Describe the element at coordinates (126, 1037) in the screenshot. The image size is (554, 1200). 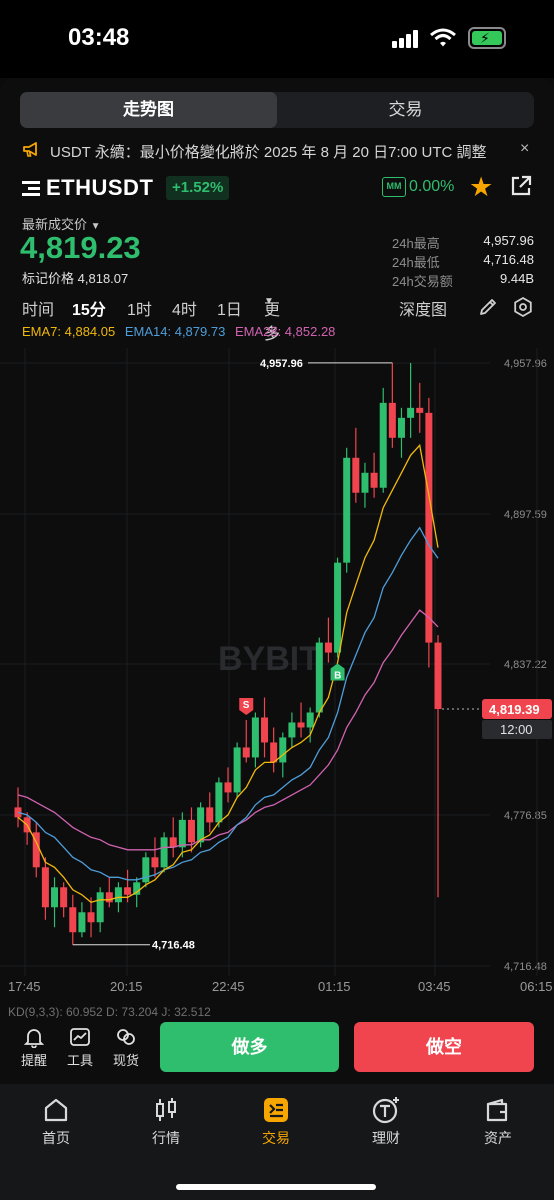
I see `spot-swap-icon` at that location.